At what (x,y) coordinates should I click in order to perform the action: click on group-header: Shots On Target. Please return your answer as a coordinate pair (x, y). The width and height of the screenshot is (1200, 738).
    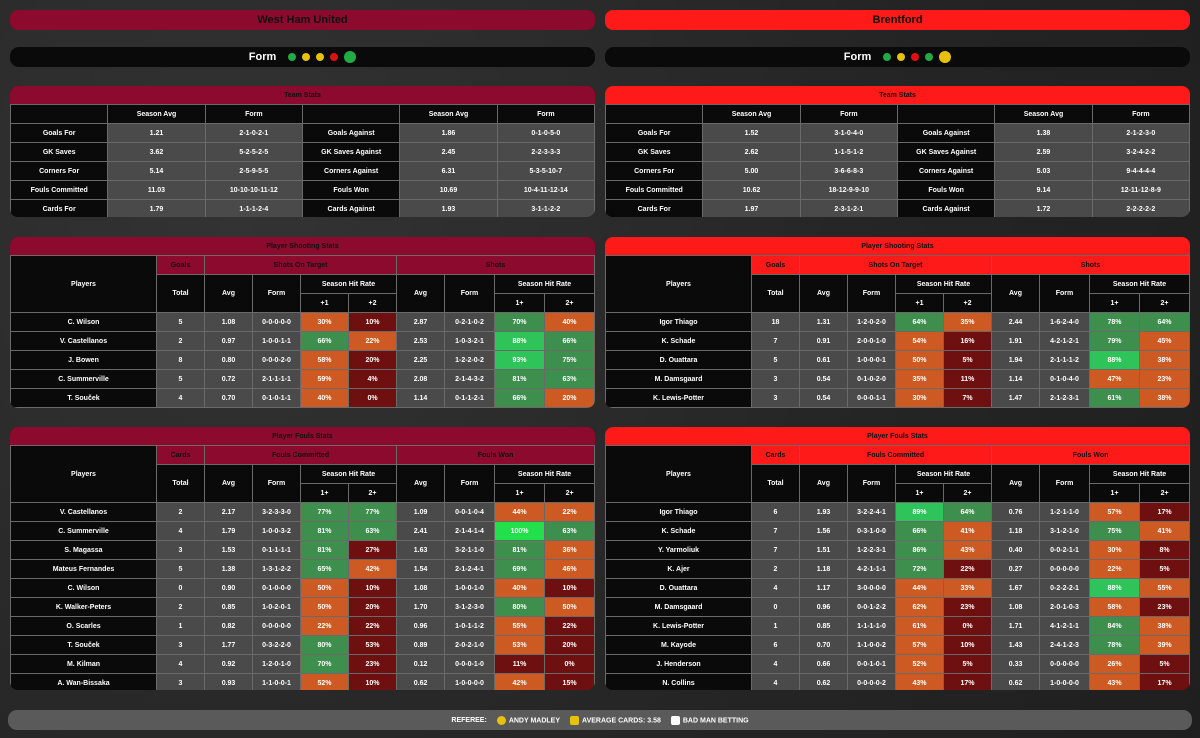
    Looking at the image, I should click on (300, 265).